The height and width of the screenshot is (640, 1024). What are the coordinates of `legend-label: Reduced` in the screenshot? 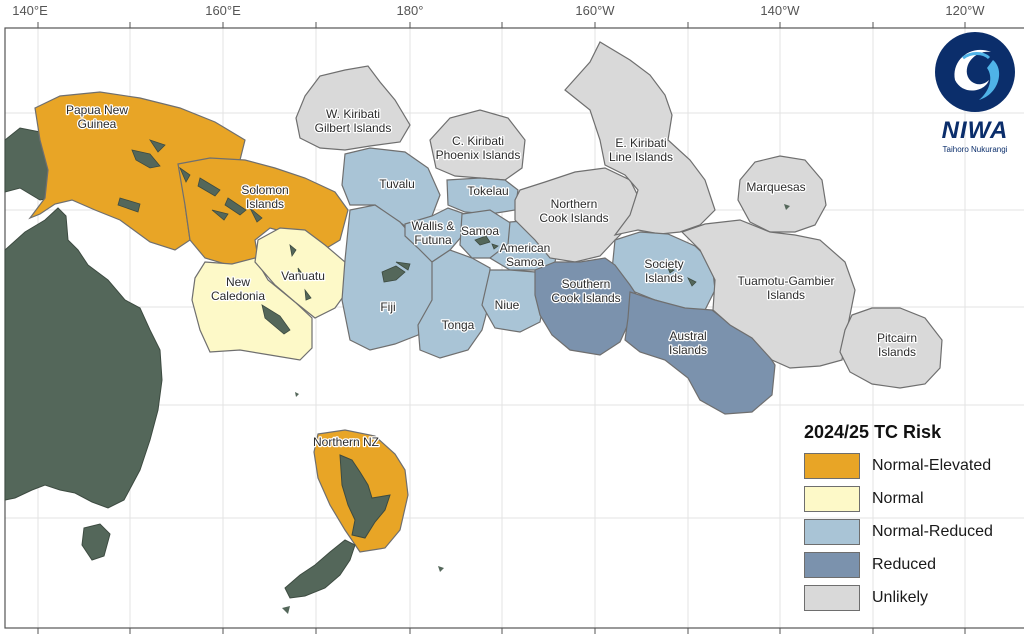 It's located at (904, 564).